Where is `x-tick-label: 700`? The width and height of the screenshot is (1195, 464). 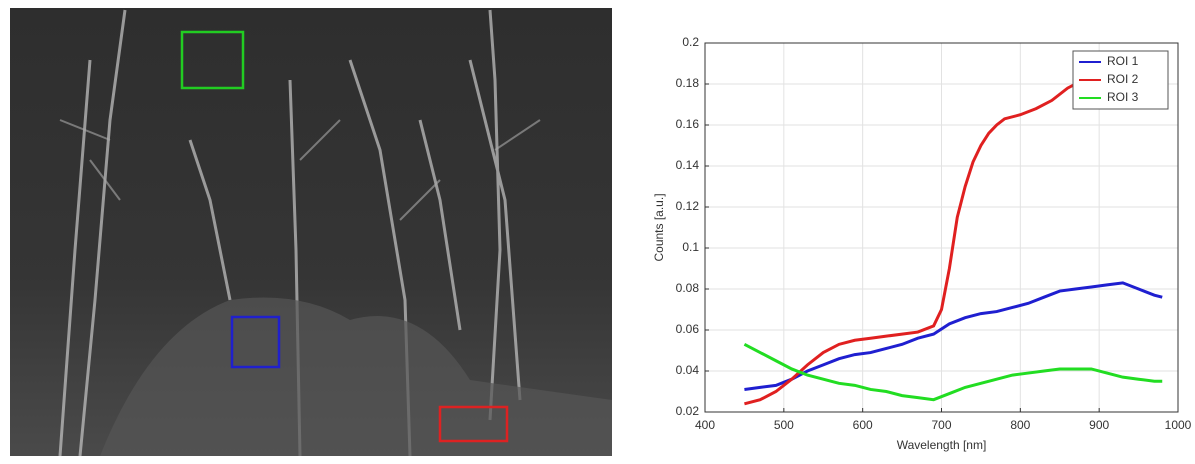 x-tick-label: 700 is located at coordinates (941, 425).